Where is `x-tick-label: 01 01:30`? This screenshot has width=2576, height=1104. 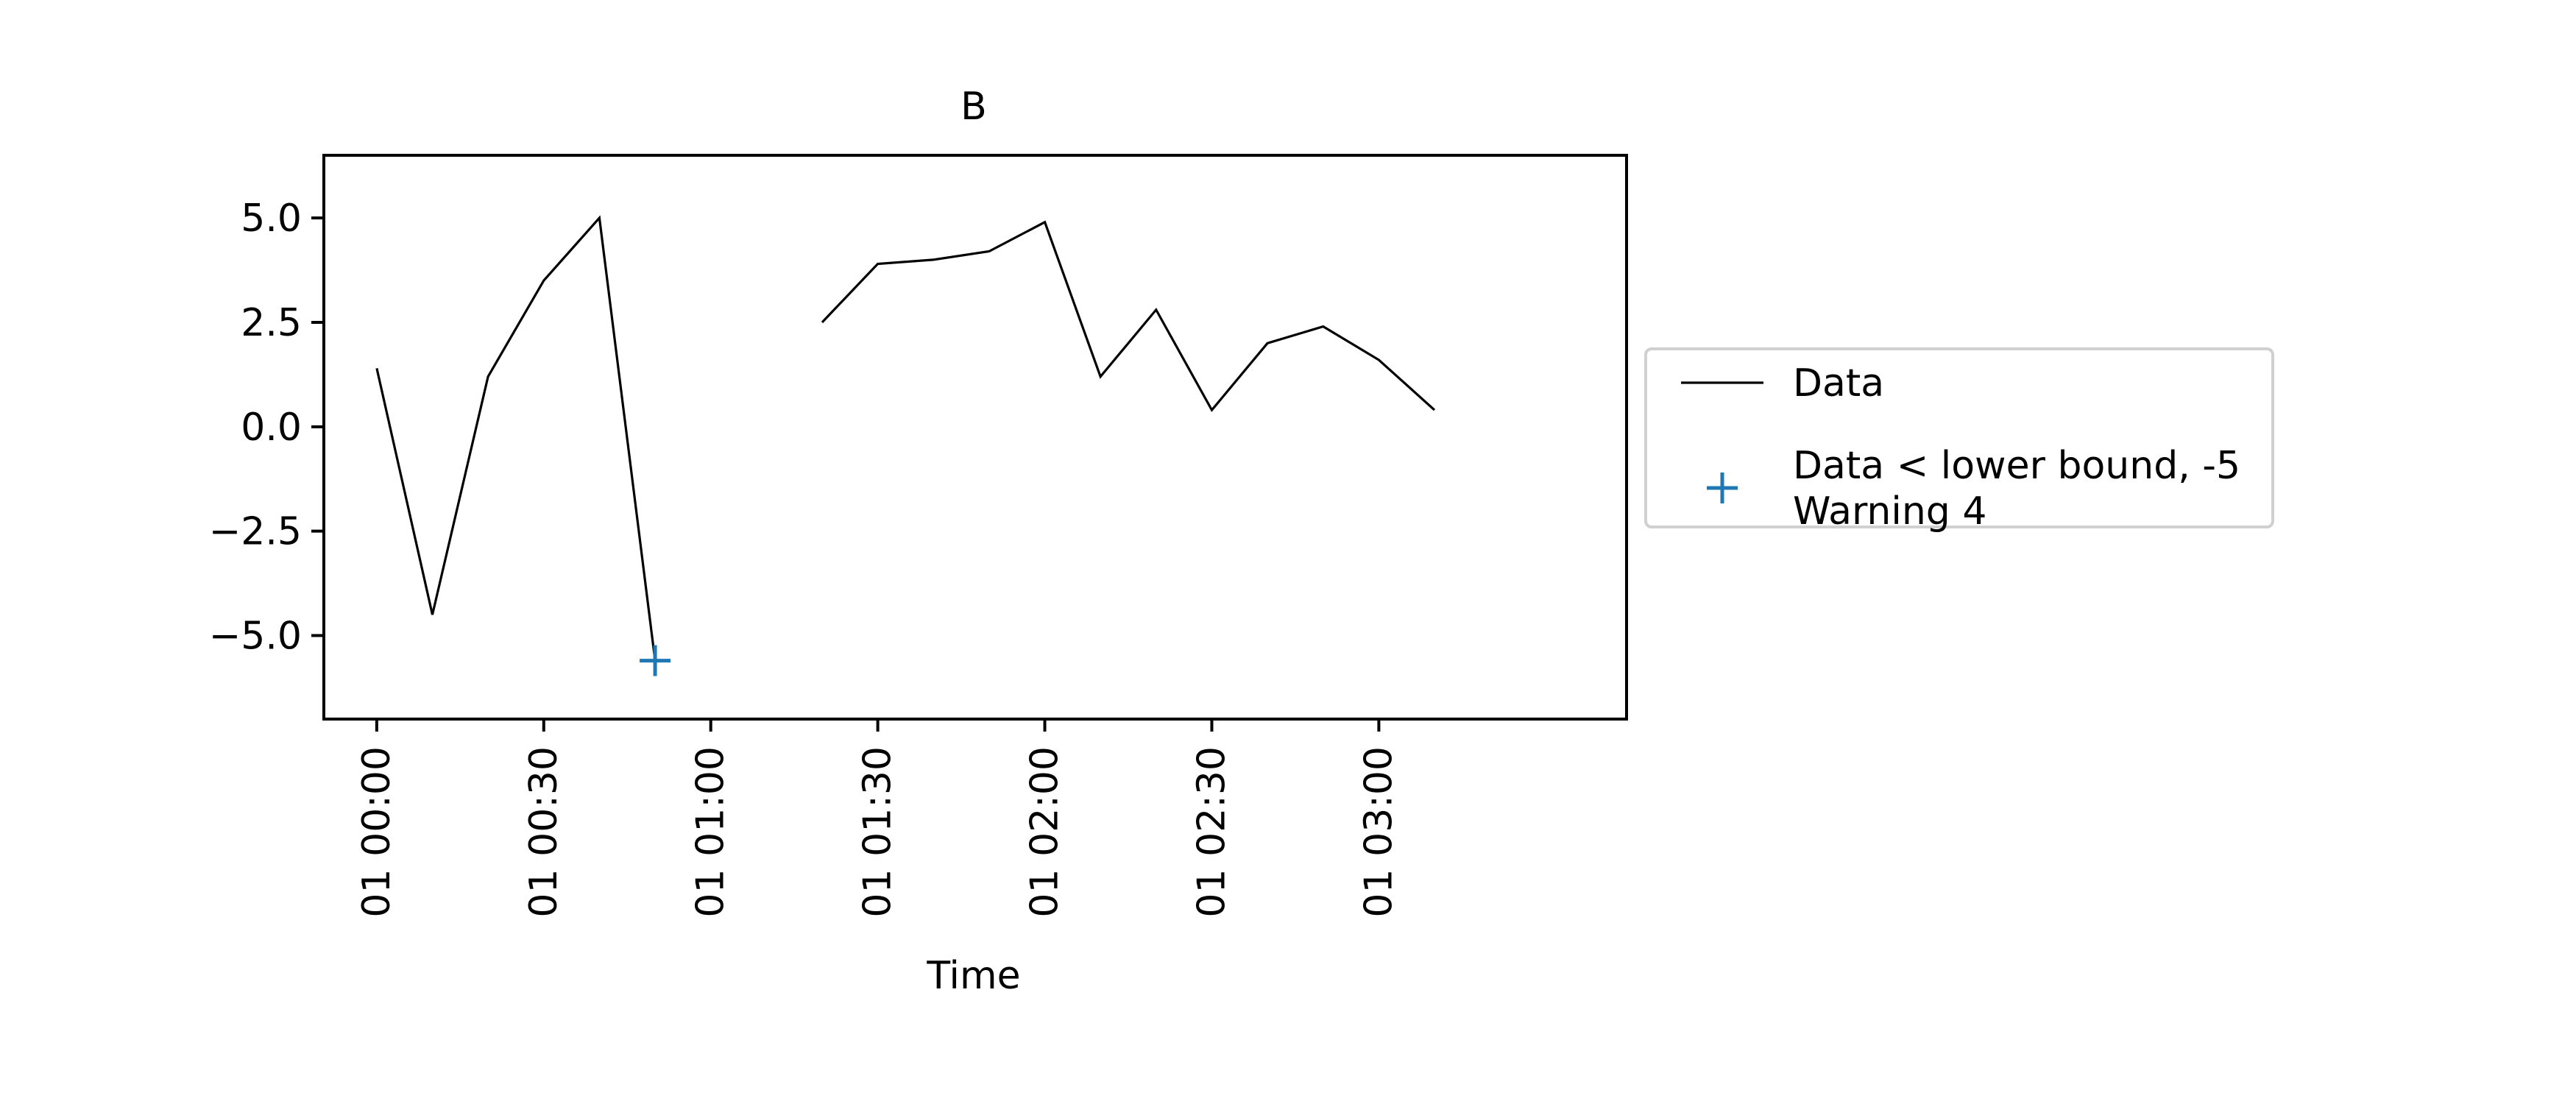 x-tick-label: 01 01:30 is located at coordinates (878, 832).